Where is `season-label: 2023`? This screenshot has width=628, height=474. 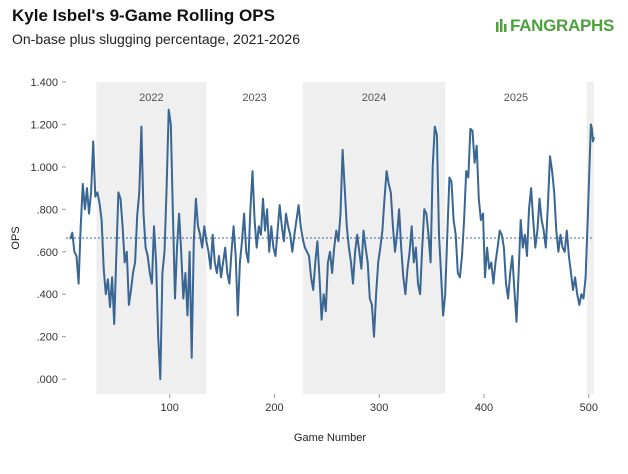 season-label: 2023 is located at coordinates (254, 98).